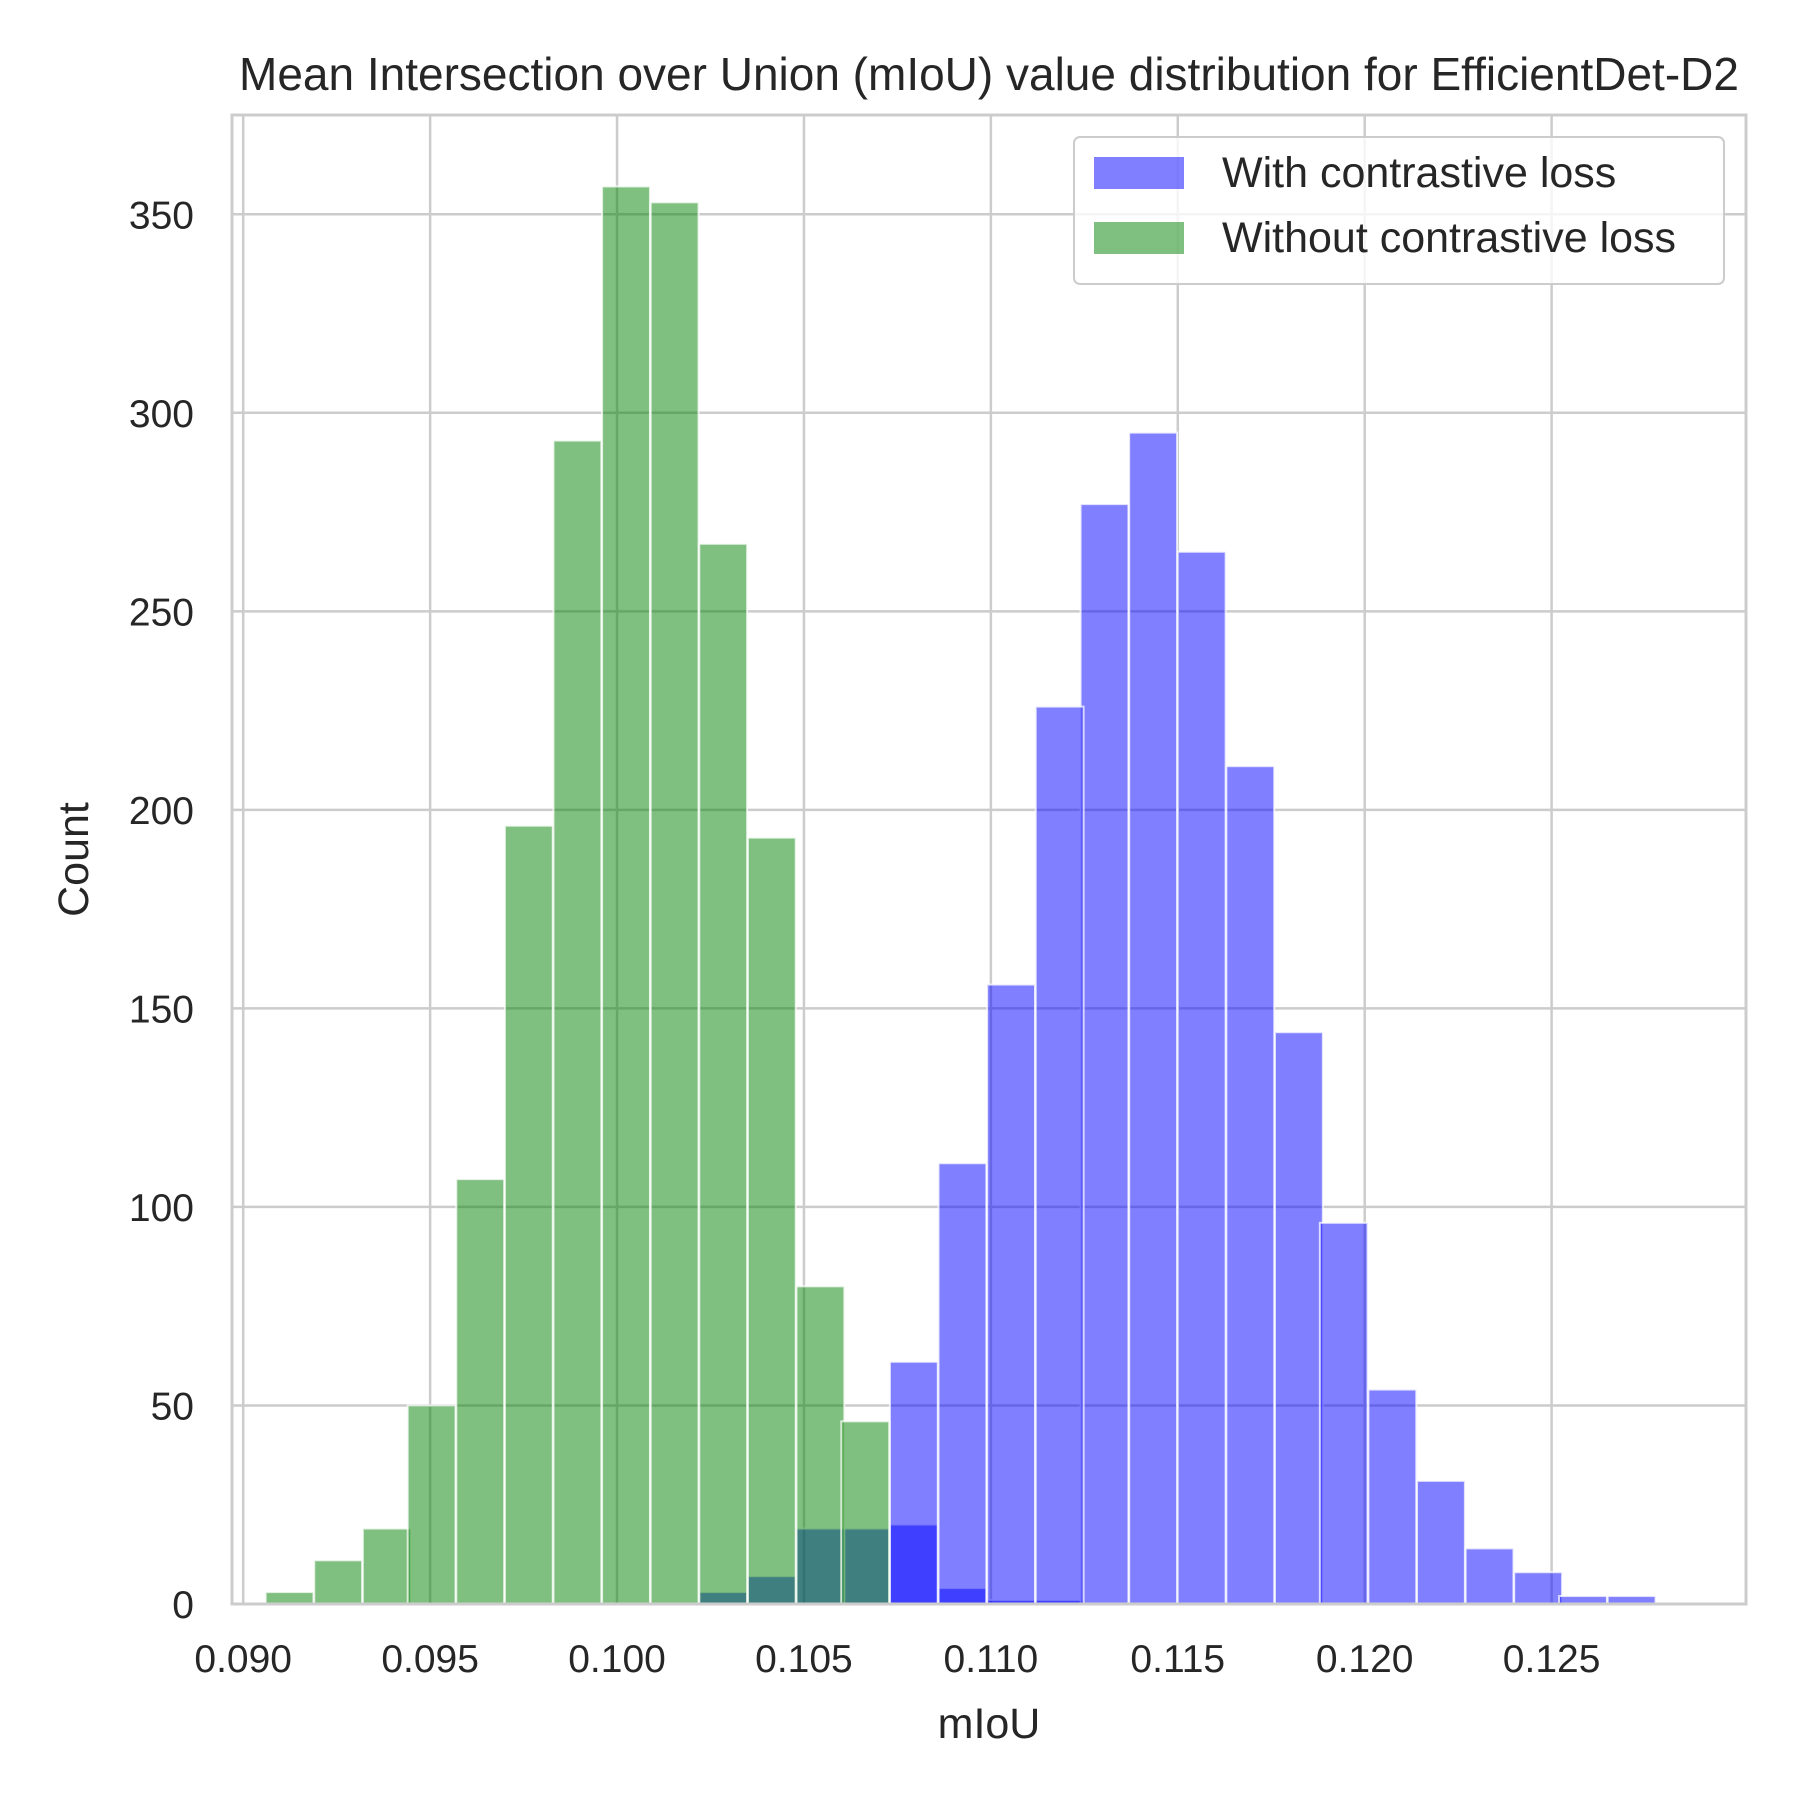 The image size is (1800, 1800). Describe the element at coordinates (617, 1659) in the screenshot. I see `x-tick-label: 0.100` at that location.